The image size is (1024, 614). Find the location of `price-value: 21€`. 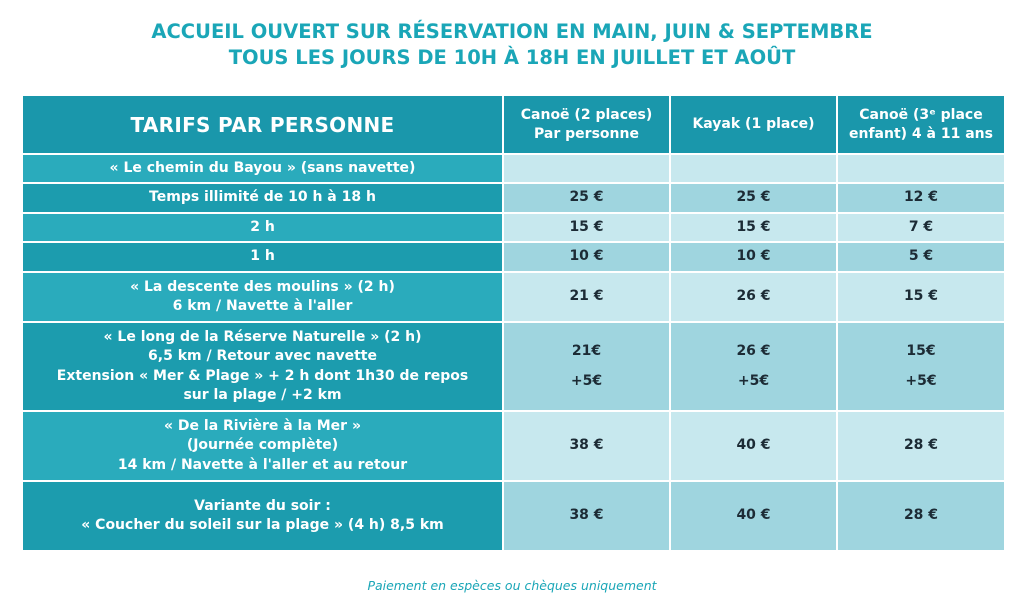

price-value: 21€ is located at coordinates (586, 351).